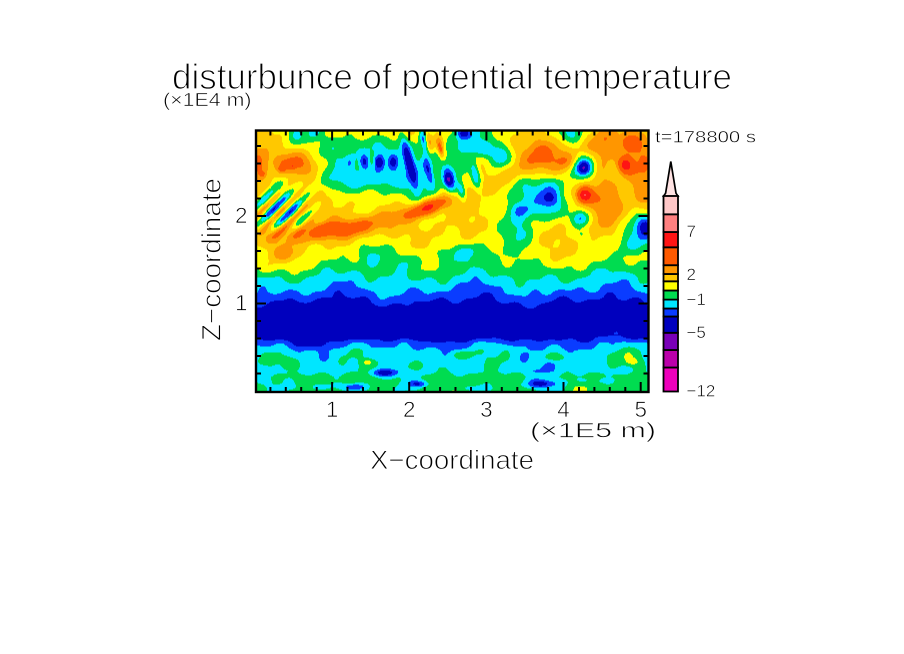  Describe the element at coordinates (696, 299) in the screenshot. I see `svg-text: −1` at that location.